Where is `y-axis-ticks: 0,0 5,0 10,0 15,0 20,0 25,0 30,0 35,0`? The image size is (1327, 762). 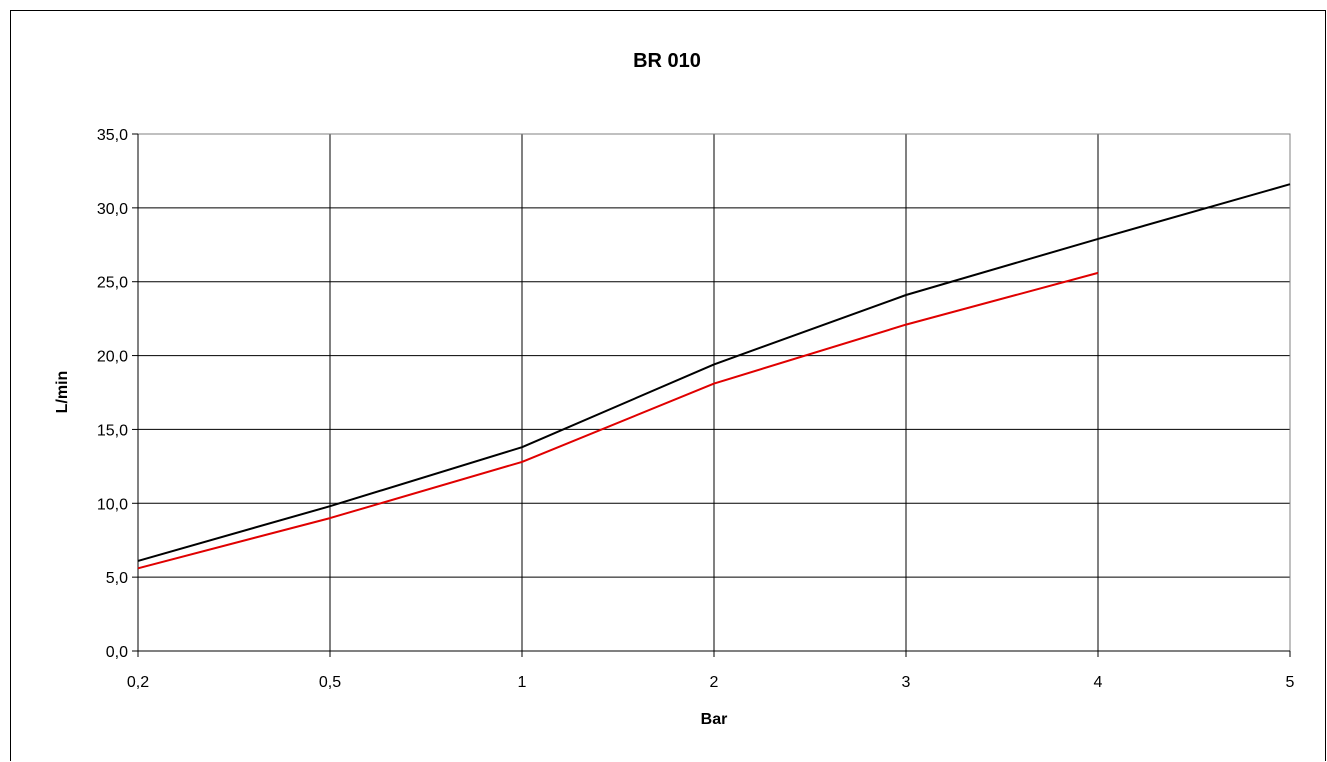
y-axis-ticks: 0,0 5,0 10,0 15,0 20,0 25,0 30,0 35,0 is located at coordinates (118, 394).